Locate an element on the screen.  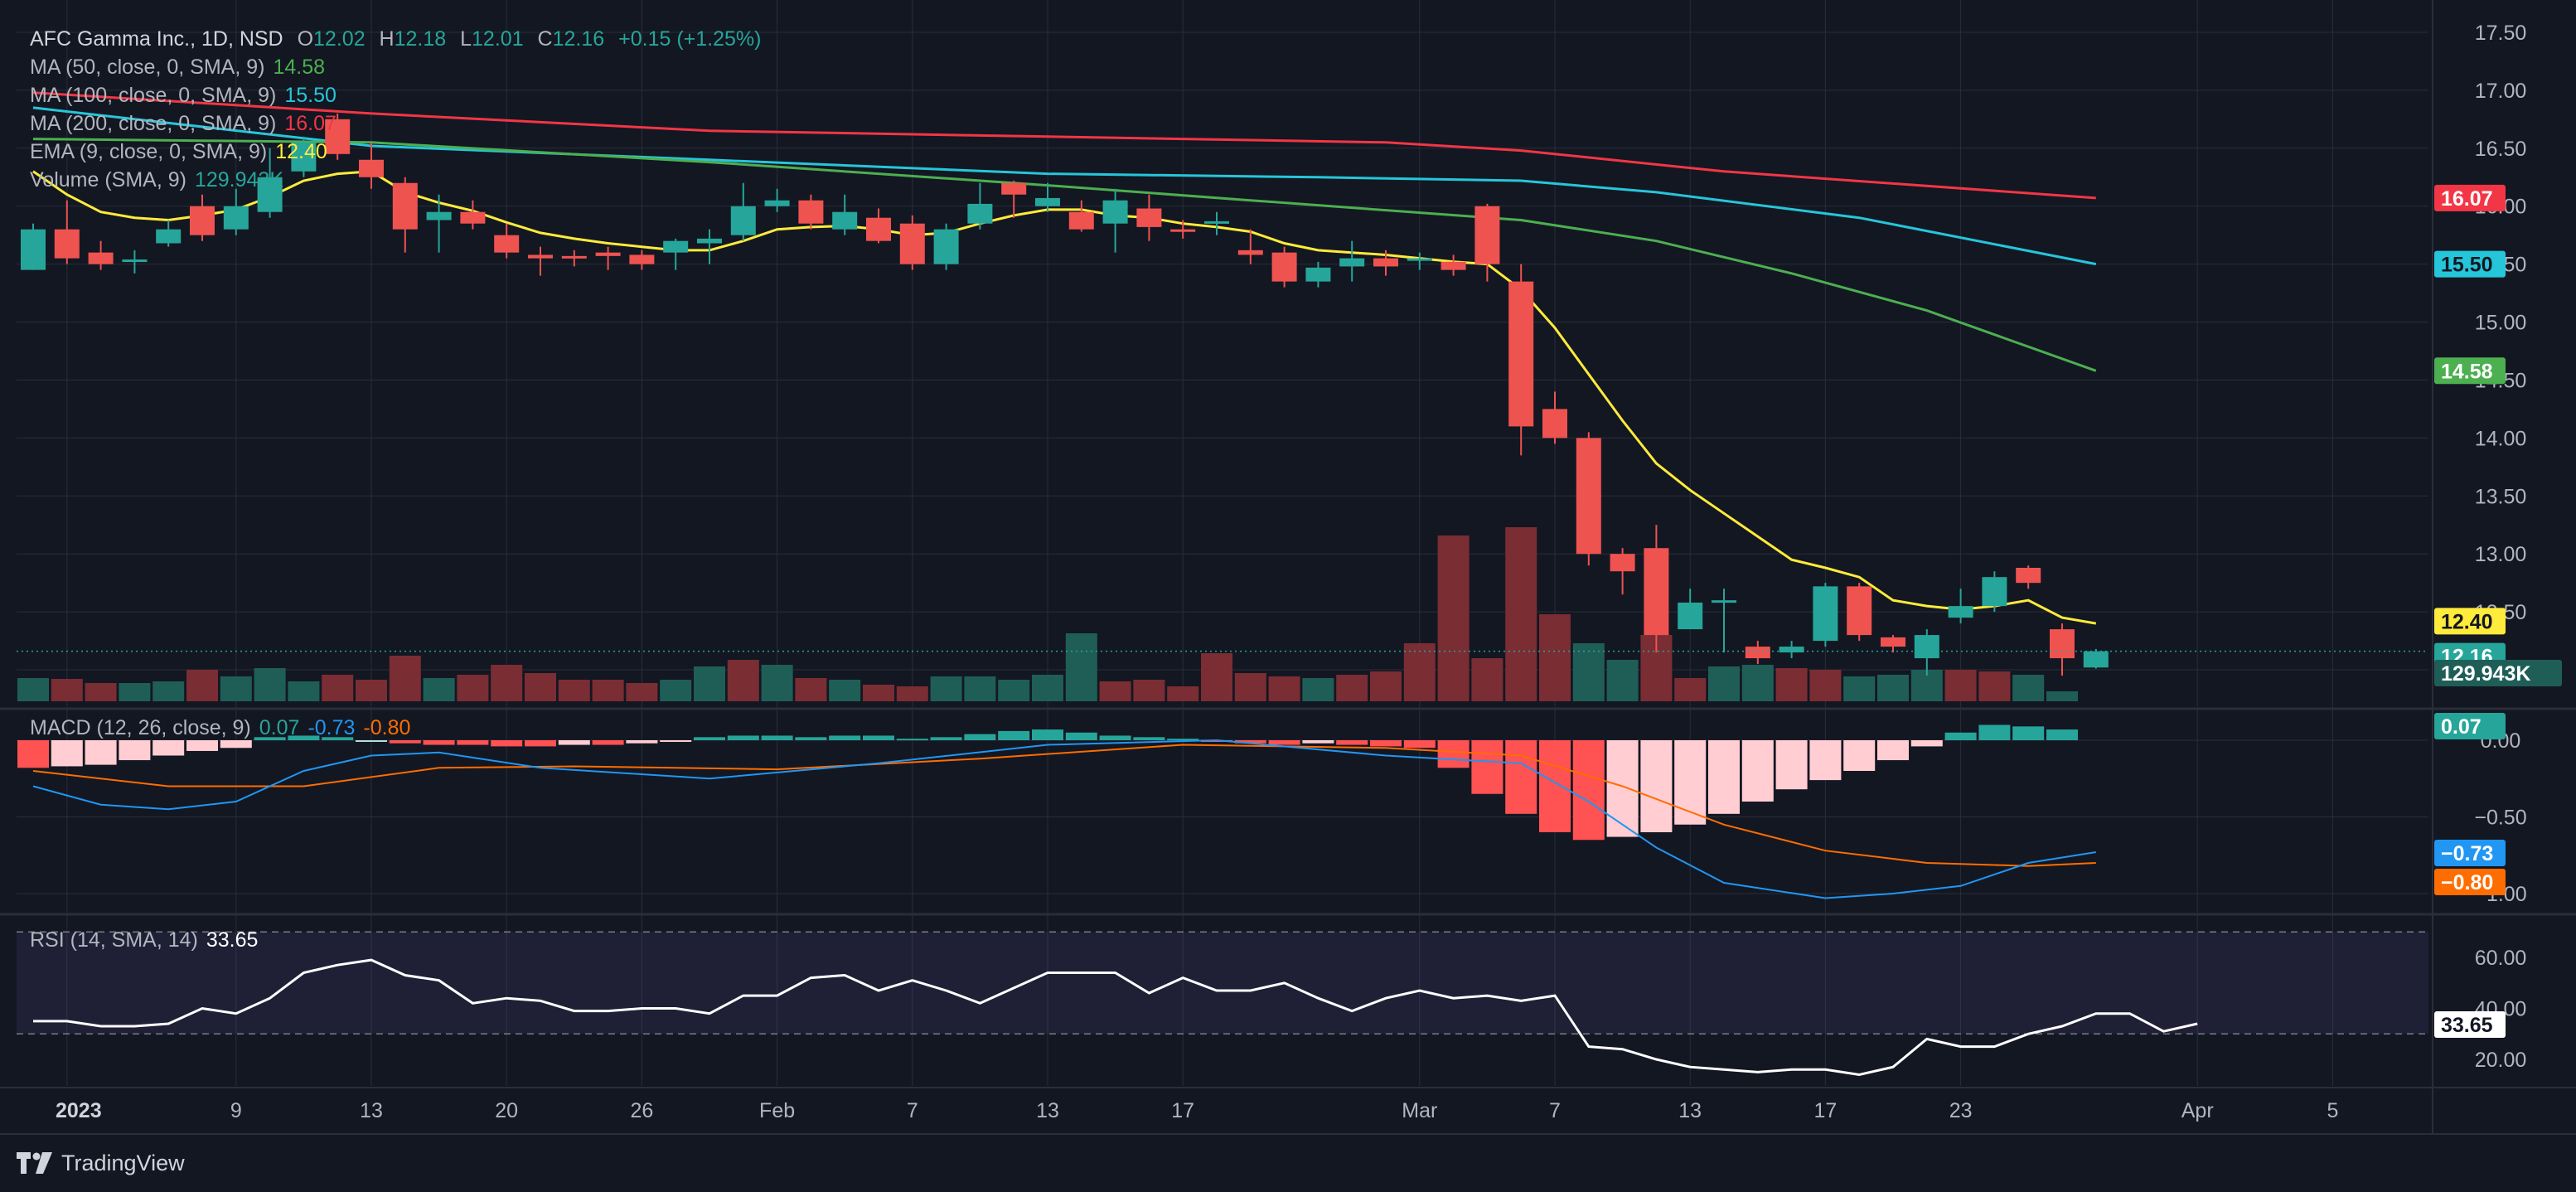
volume-tag: 129.943K is located at coordinates (2485, 674).